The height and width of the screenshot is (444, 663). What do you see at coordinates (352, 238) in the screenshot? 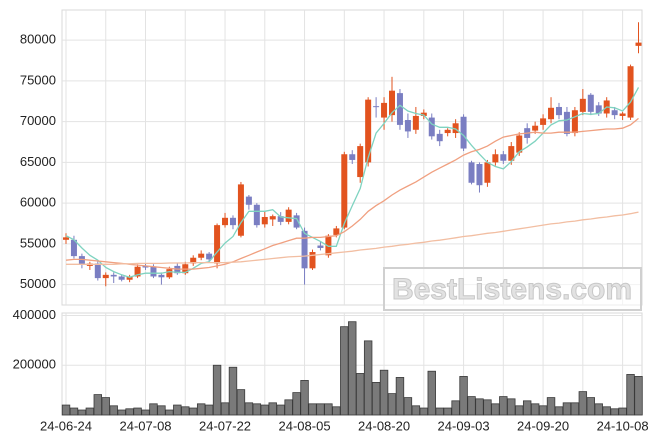
I see `moving-average-line` at bounding box center [352, 238].